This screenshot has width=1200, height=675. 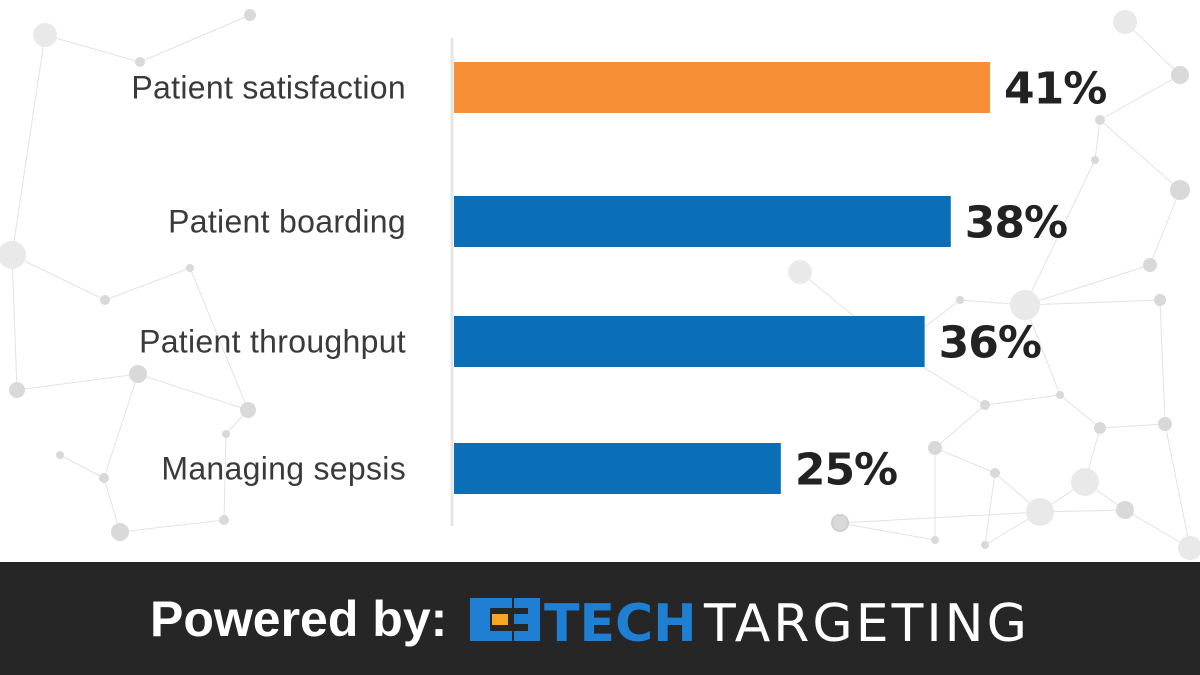 I want to click on value-label: 36%, so click(x=990, y=343).